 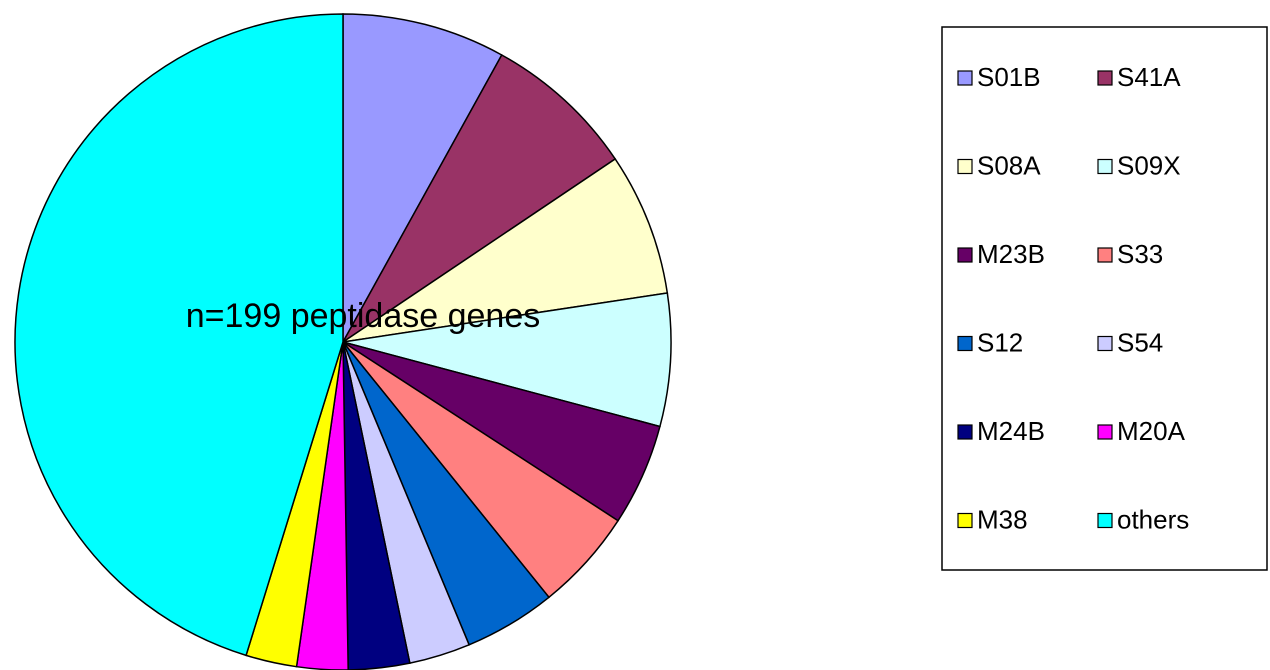 I want to click on legend-label: S41A, so click(x=1149, y=77).